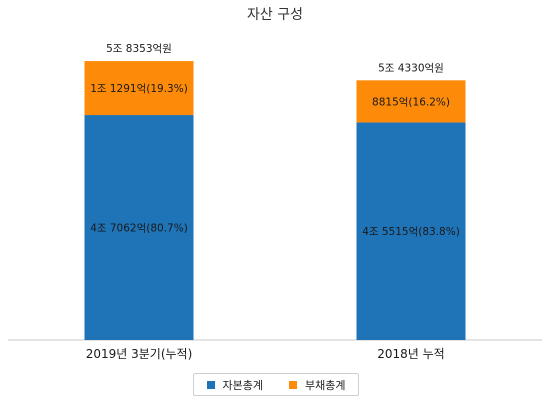 The width and height of the screenshot is (550, 401). What do you see at coordinates (139, 49) in the screenshot?
I see `total-label-1: 5조 8353억원` at bounding box center [139, 49].